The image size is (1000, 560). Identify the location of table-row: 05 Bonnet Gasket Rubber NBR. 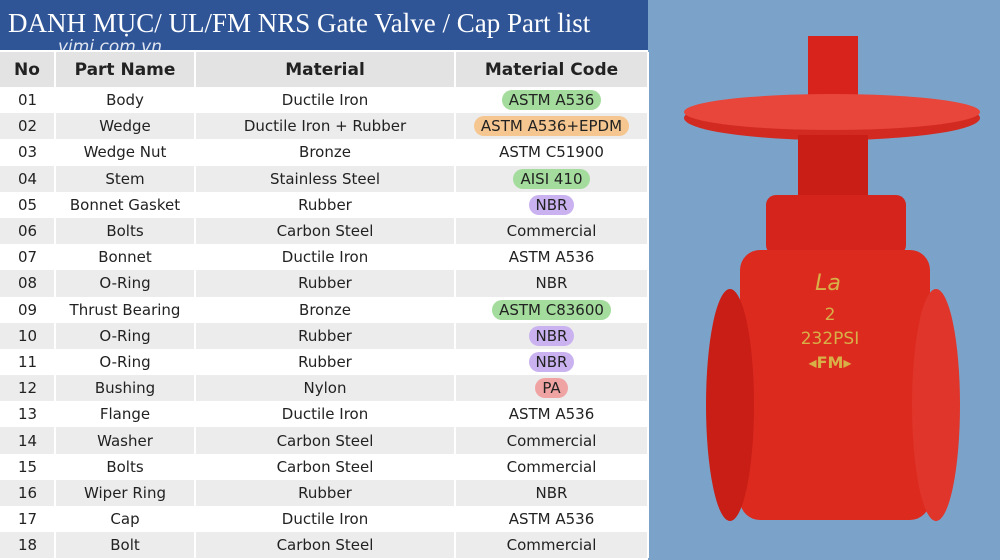
(324, 204).